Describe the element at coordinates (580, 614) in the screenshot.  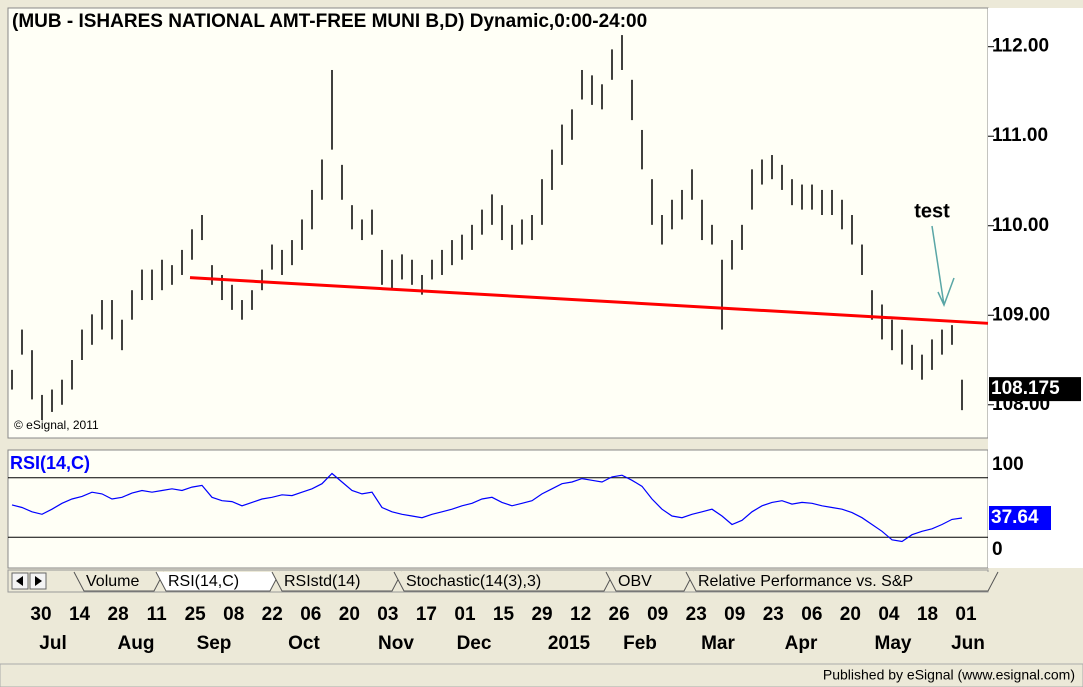
I see `x-tick-label: 12` at that location.